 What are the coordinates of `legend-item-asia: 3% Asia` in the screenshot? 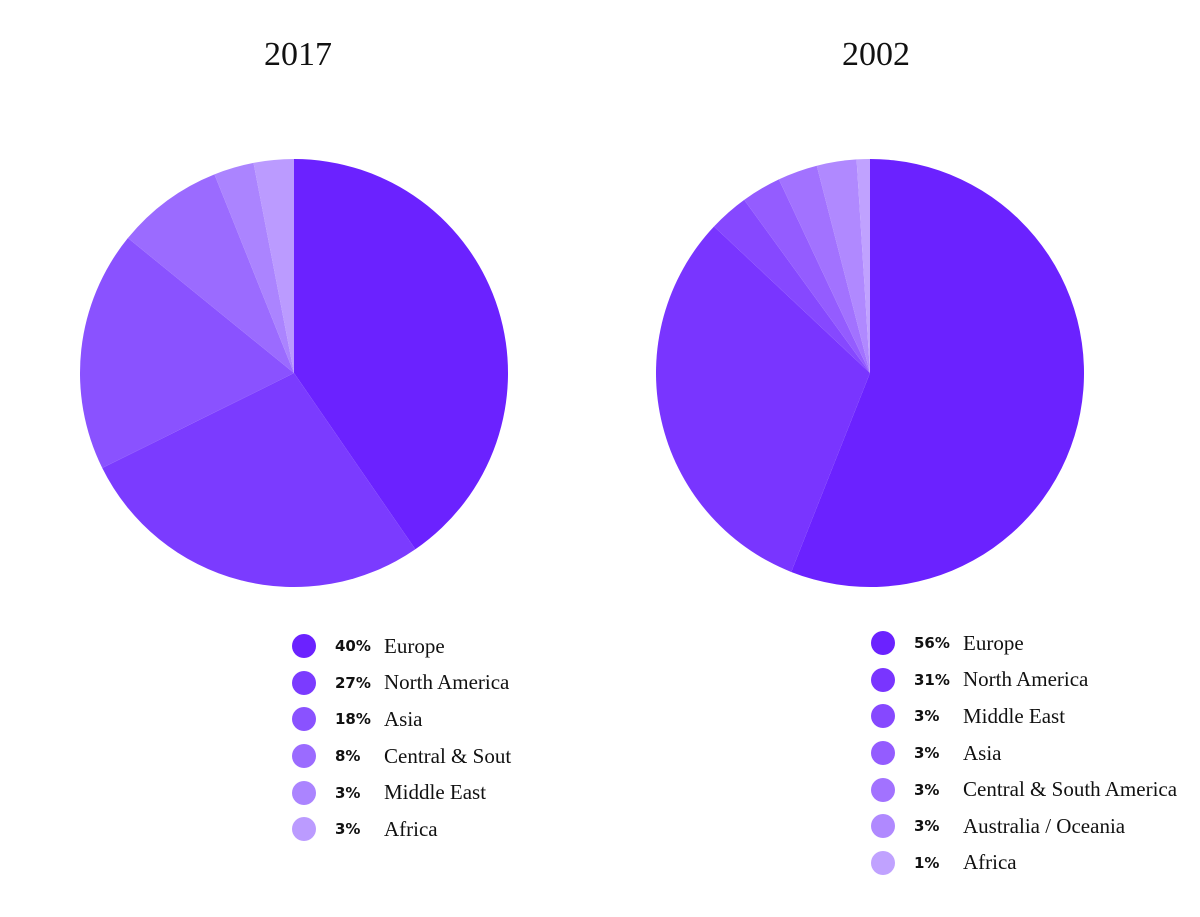 It's located at (1024, 753).